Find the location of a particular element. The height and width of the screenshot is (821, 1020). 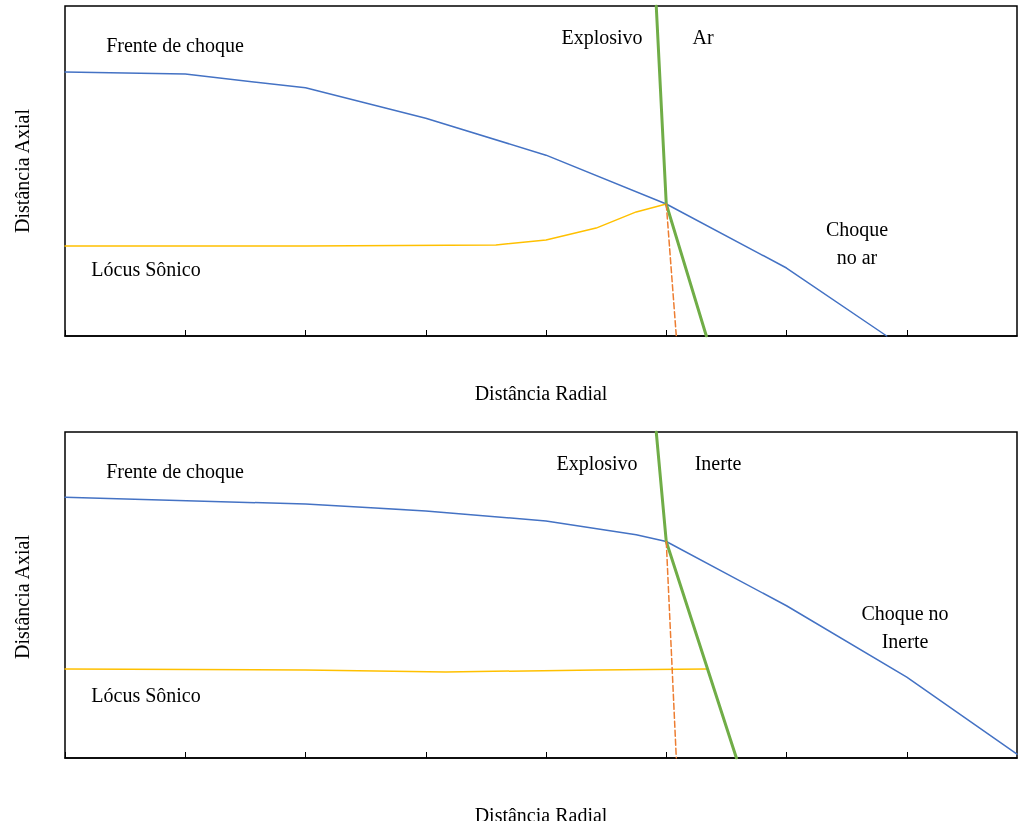

annotation: Inerte is located at coordinates (718, 463).